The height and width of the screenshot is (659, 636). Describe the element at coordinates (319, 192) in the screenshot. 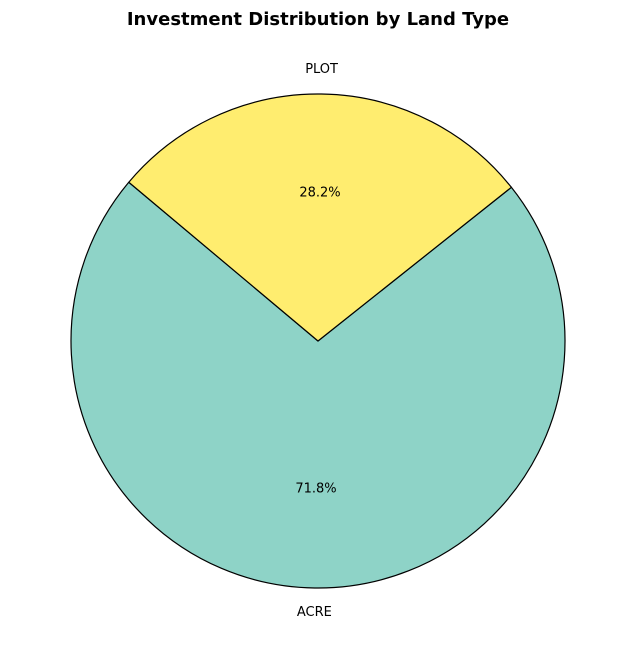

I see `percent-label-plot: 28.2%` at that location.